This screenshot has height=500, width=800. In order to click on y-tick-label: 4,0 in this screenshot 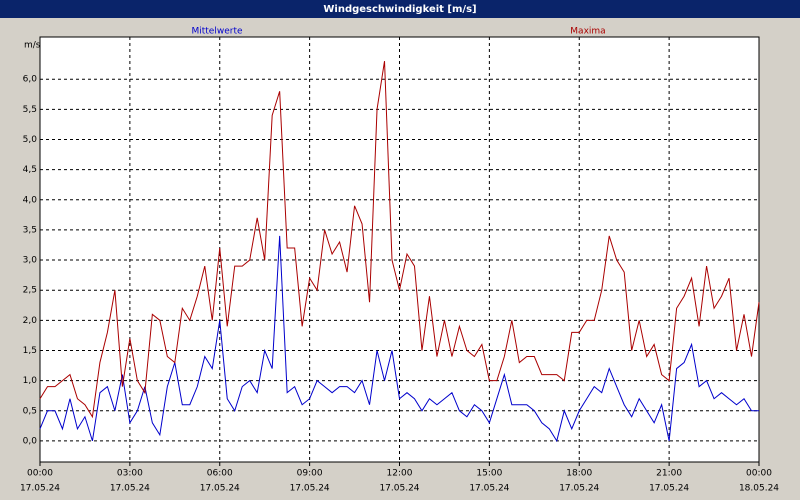, I will do `click(30, 200)`.